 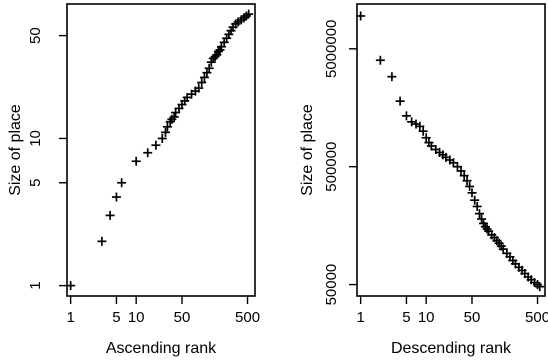 I want to click on x-axis-title: Descending rank, so click(x=451, y=348).